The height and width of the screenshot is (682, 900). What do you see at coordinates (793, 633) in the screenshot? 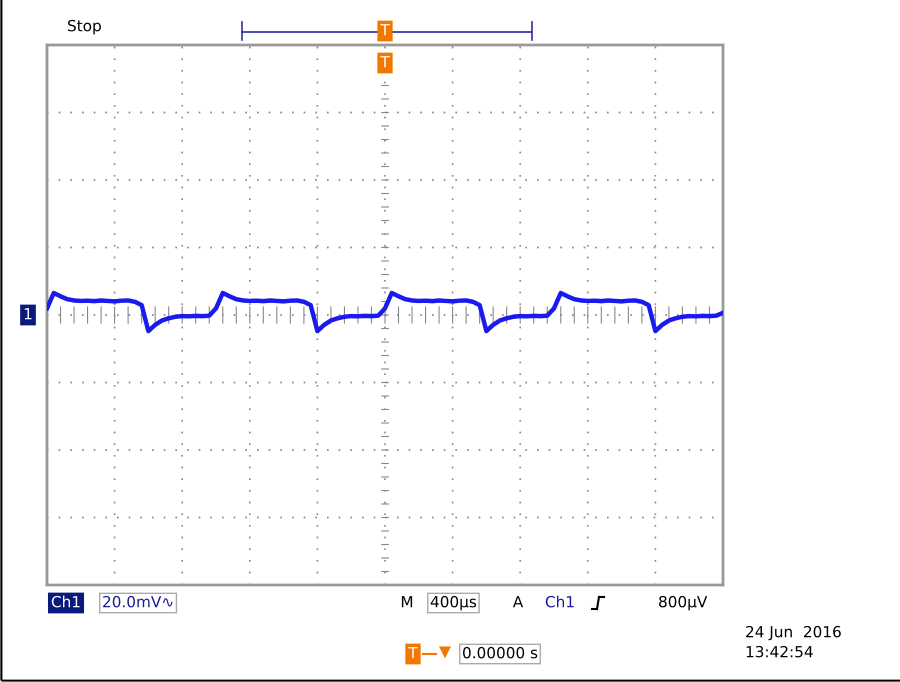
I see `text: 24 Jun 2016` at bounding box center [793, 633].